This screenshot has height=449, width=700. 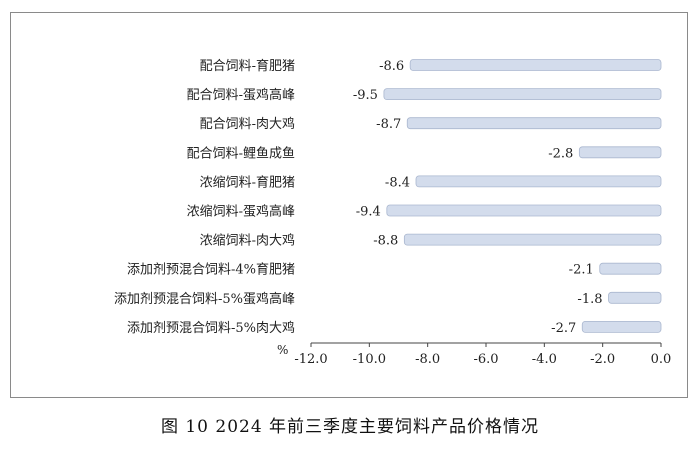 What do you see at coordinates (211, 270) in the screenshot?
I see `category-label-7: 添加剂预混合饲料-4%育肥猪` at bounding box center [211, 270].